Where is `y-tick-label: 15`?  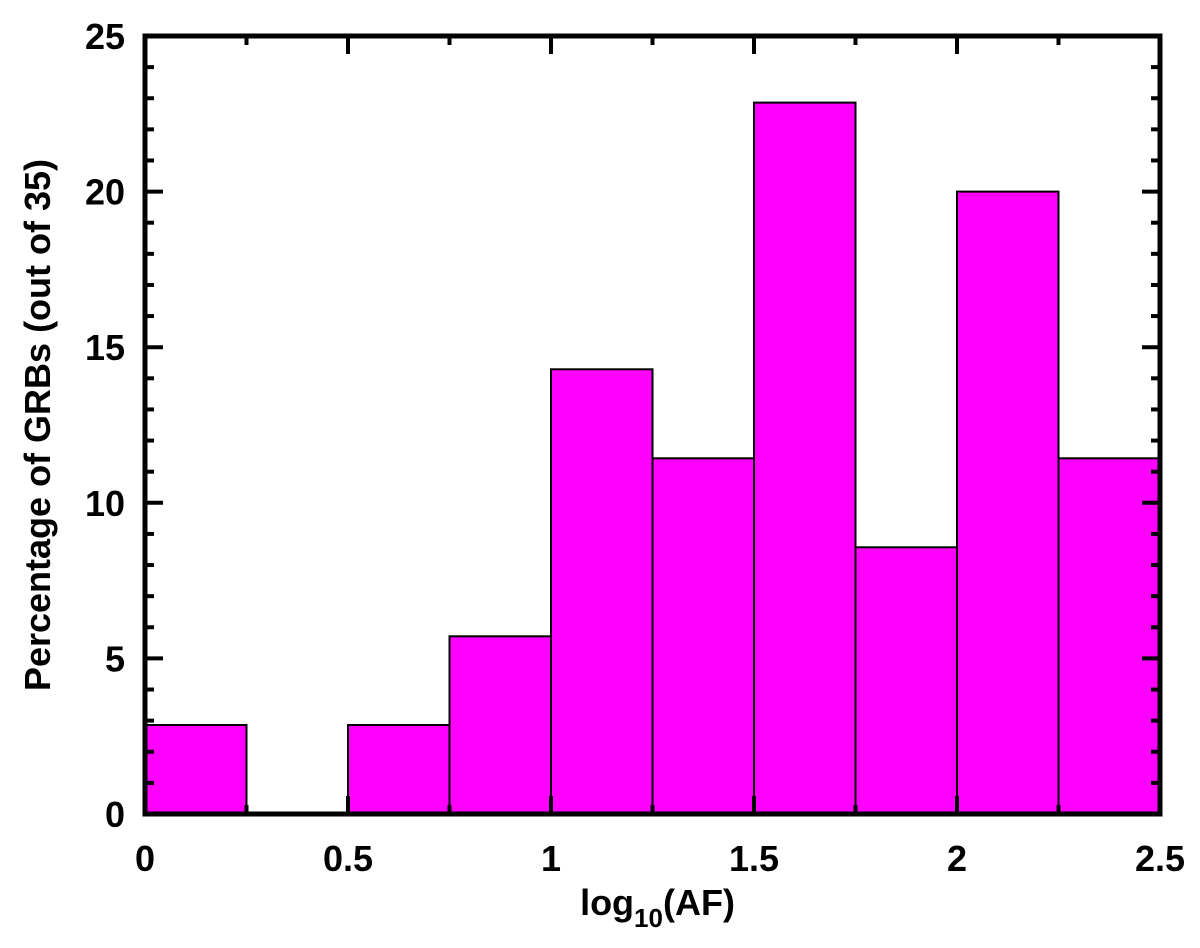
y-tick-label: 15 is located at coordinates (105, 347).